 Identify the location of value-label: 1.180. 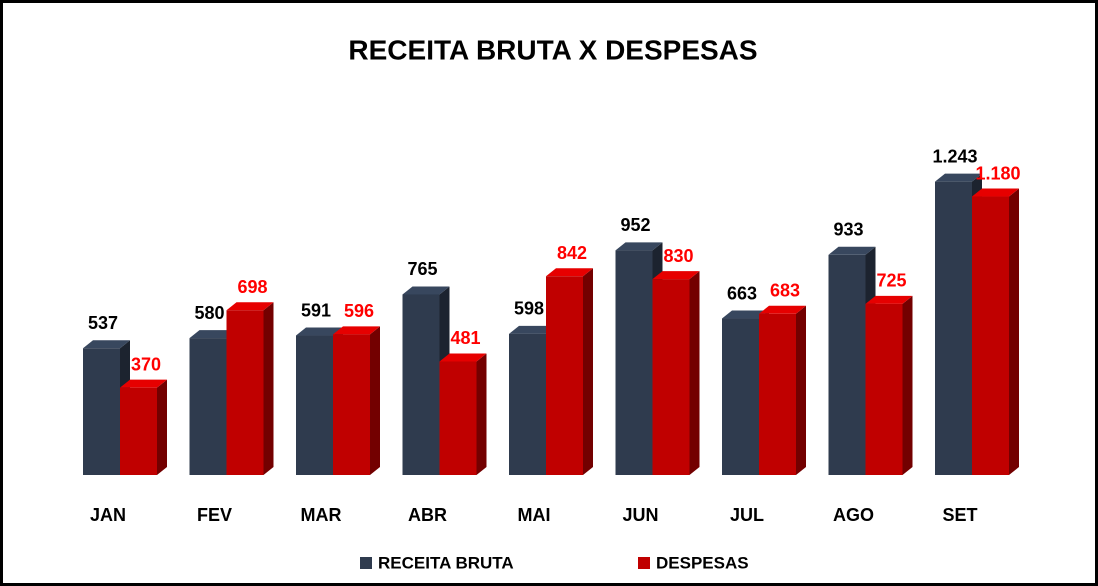
(997, 173).